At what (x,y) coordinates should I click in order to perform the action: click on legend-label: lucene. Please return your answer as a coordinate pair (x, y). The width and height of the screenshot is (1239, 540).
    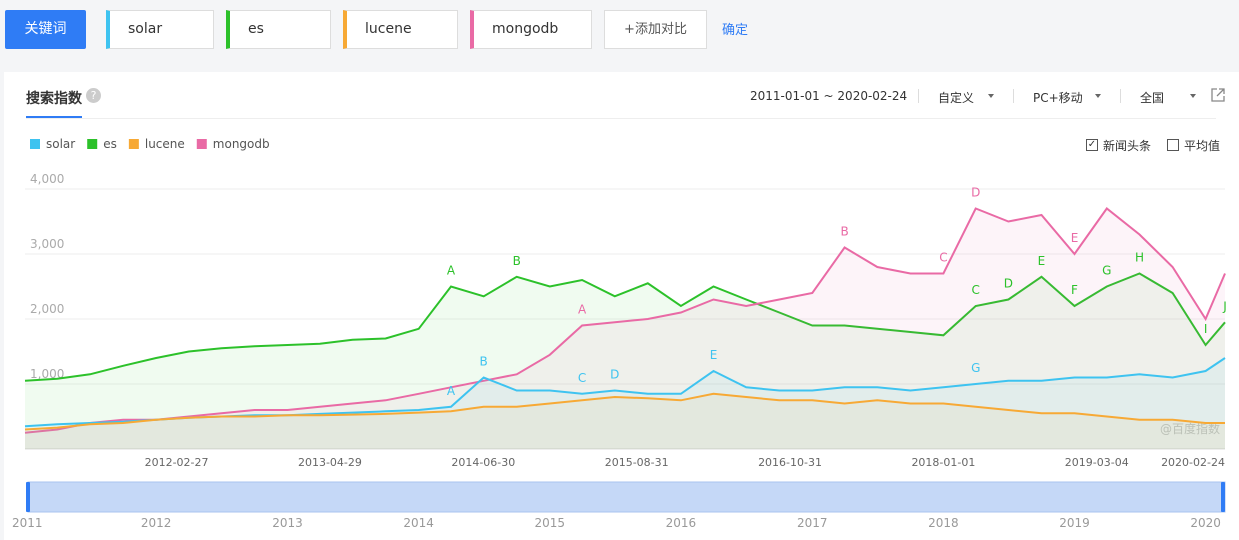
    Looking at the image, I should click on (165, 144).